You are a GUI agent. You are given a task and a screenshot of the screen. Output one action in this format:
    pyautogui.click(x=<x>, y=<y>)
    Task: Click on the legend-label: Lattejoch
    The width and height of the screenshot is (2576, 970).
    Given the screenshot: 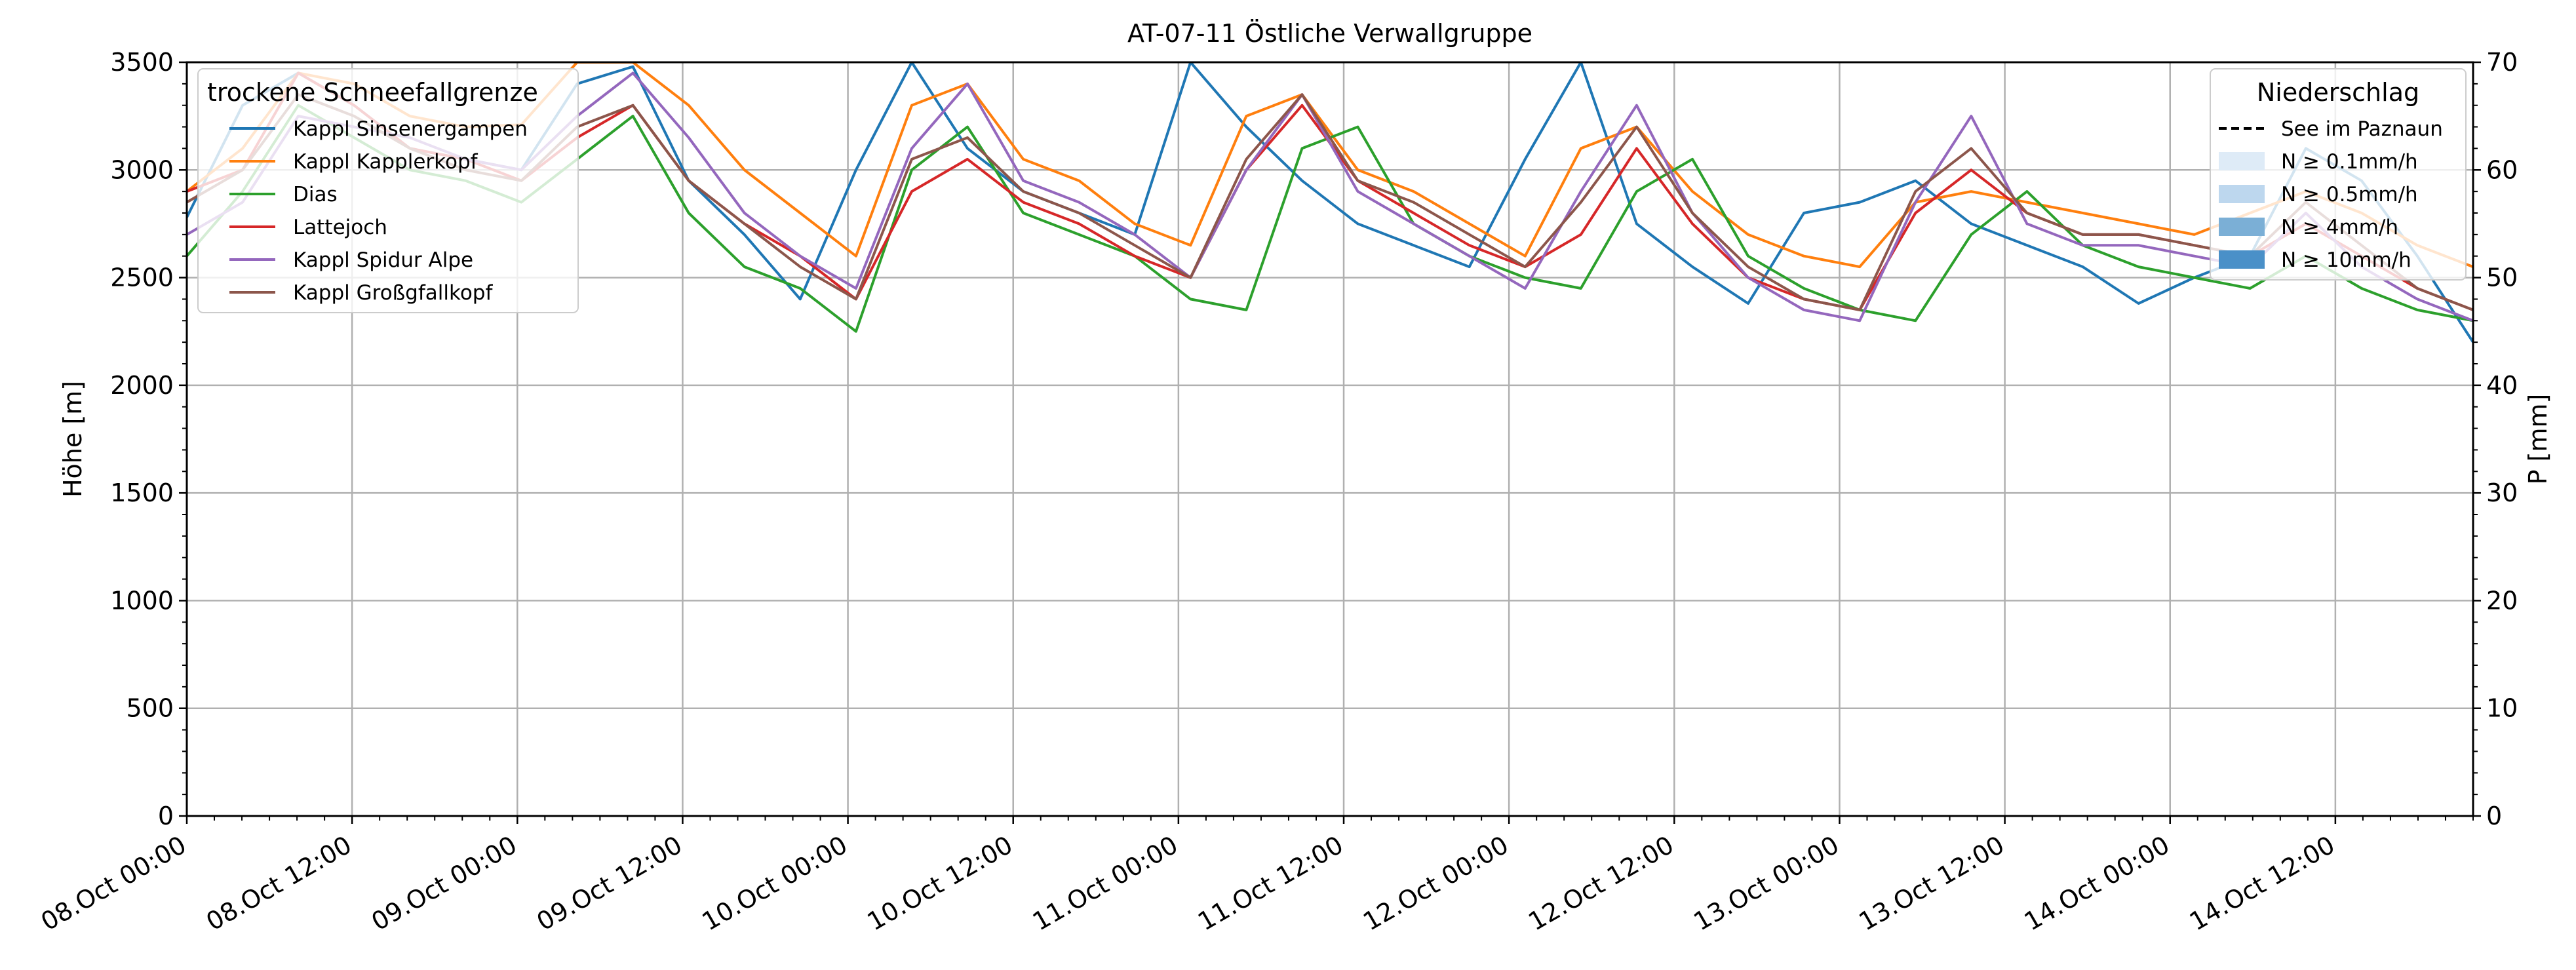 What is the action you would take?
    pyautogui.click(x=340, y=227)
    